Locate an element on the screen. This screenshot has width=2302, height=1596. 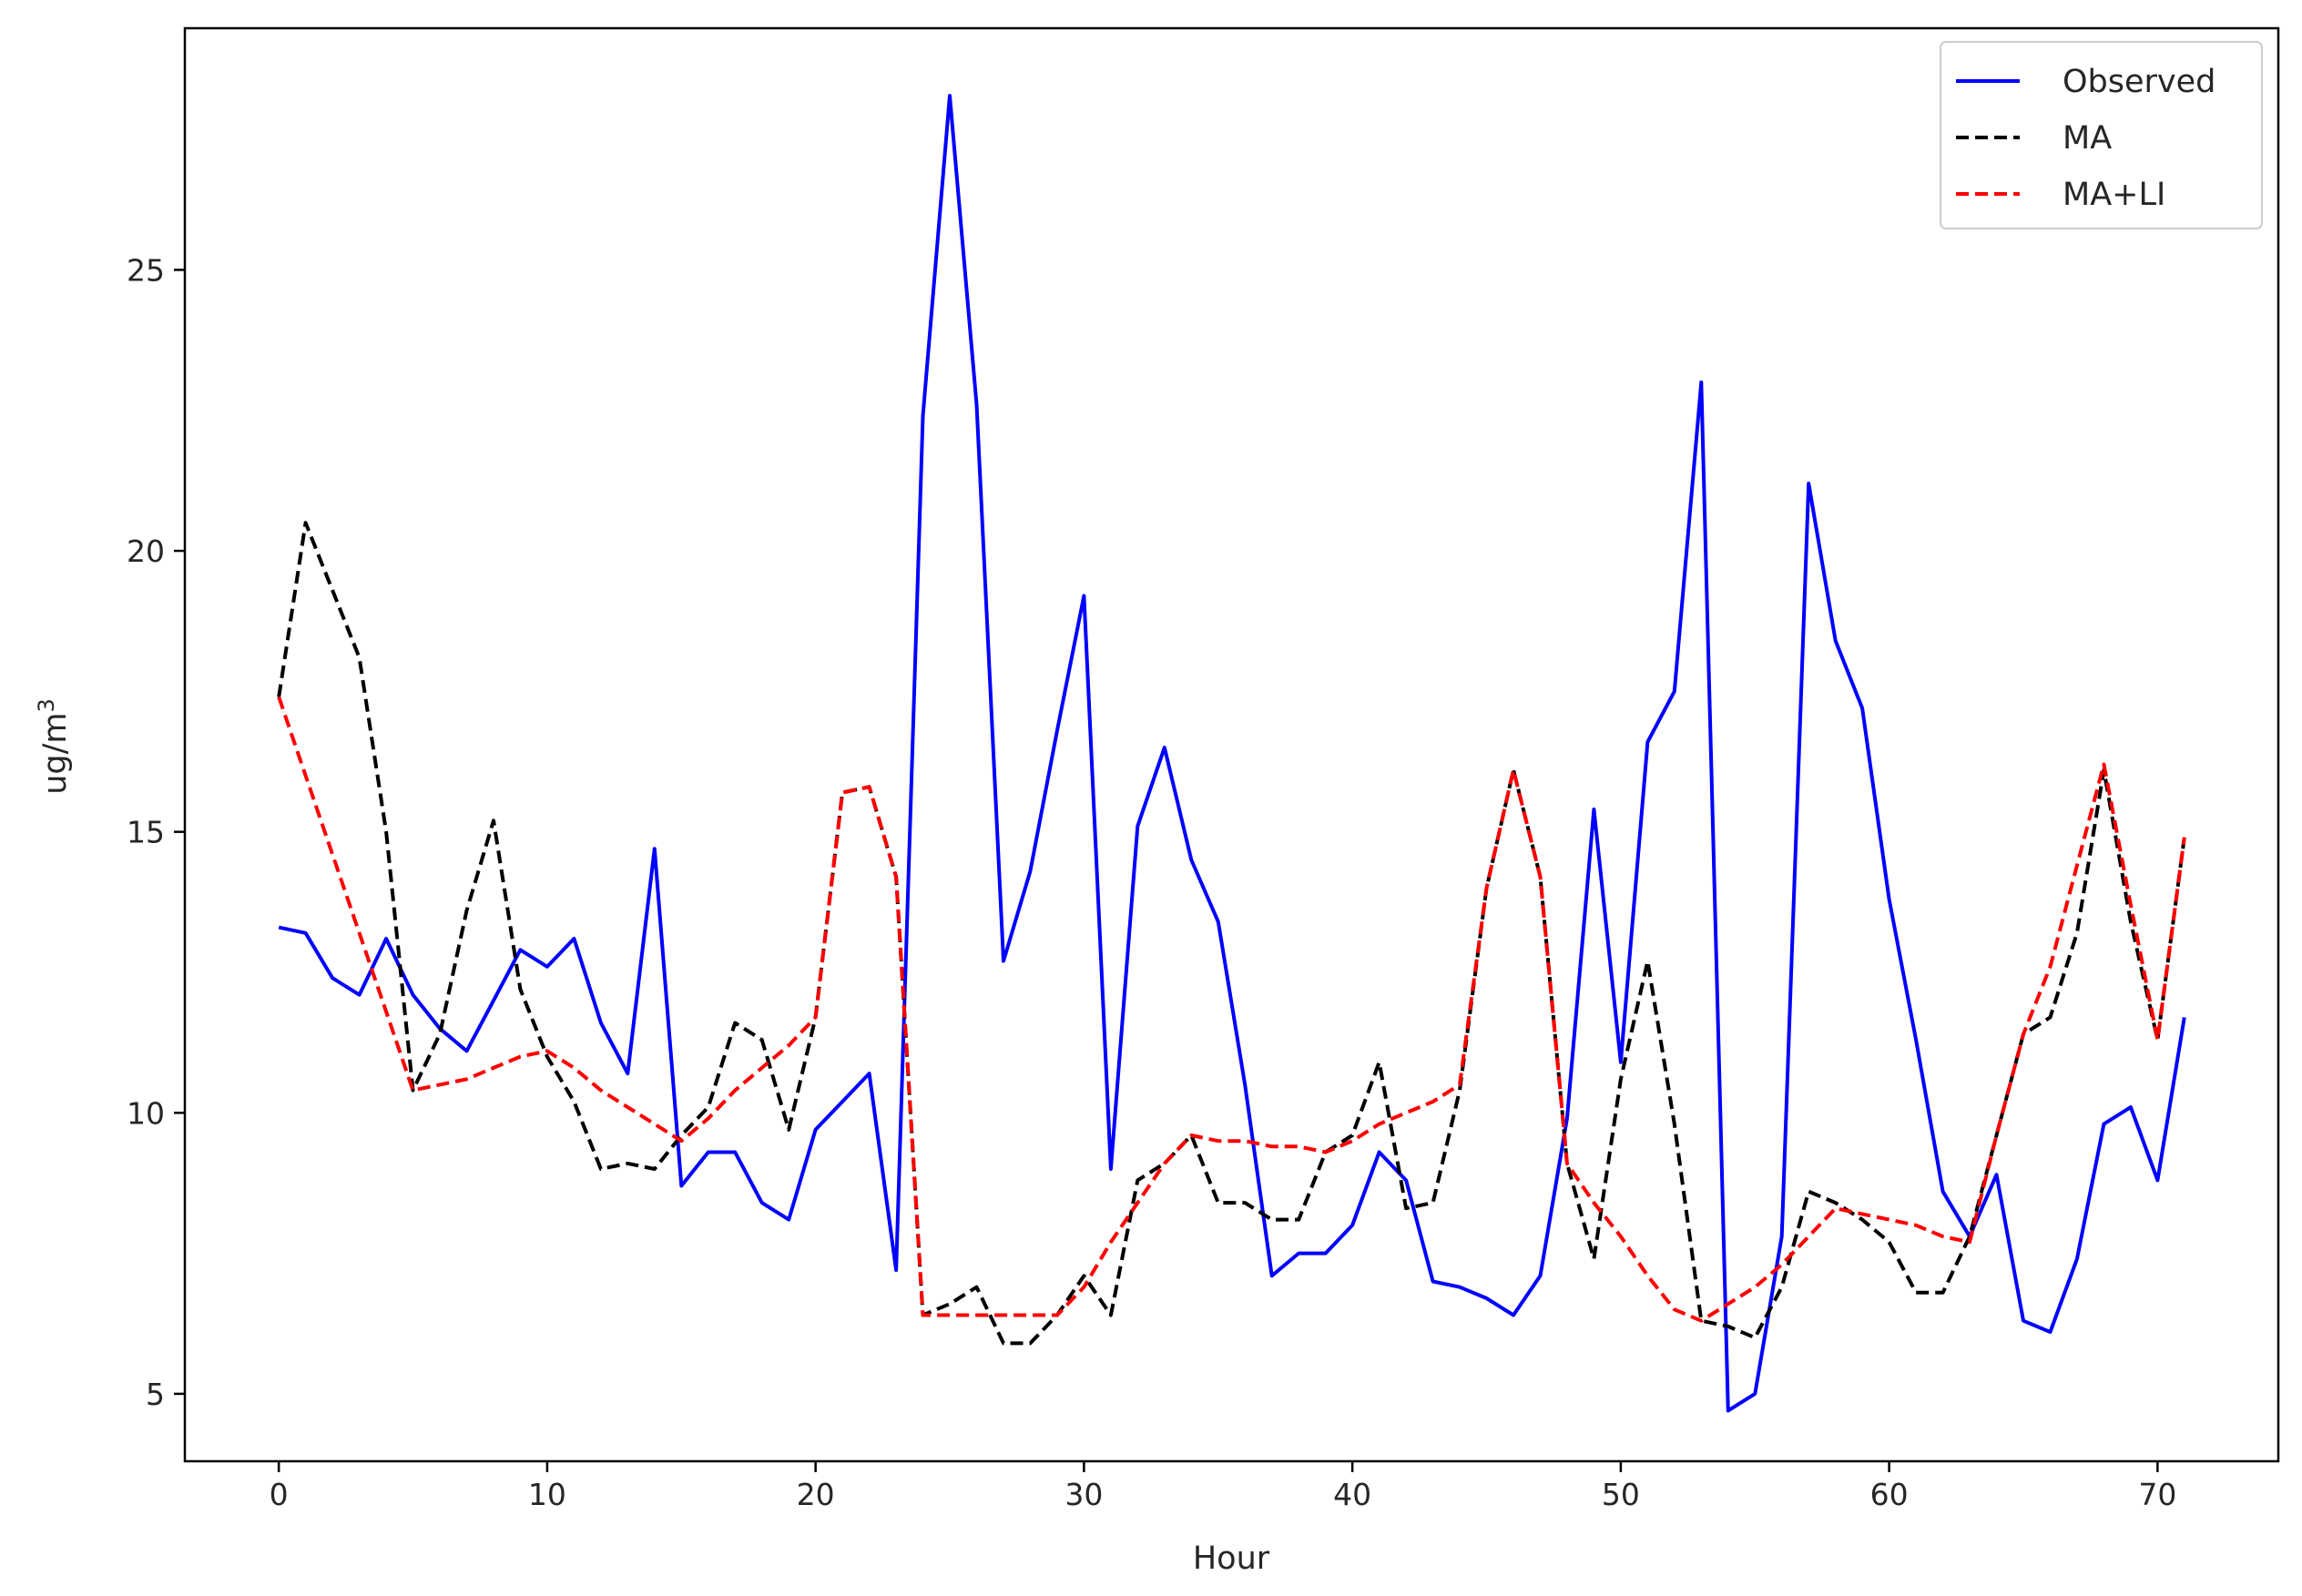
y-axis-label: ug/m3 is located at coordinates (54, 746).